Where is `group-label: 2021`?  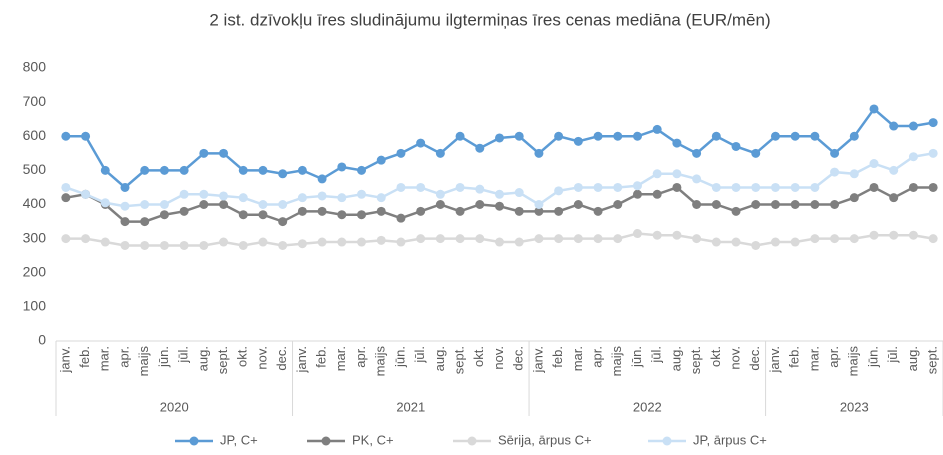 group-label: 2021 is located at coordinates (410, 406).